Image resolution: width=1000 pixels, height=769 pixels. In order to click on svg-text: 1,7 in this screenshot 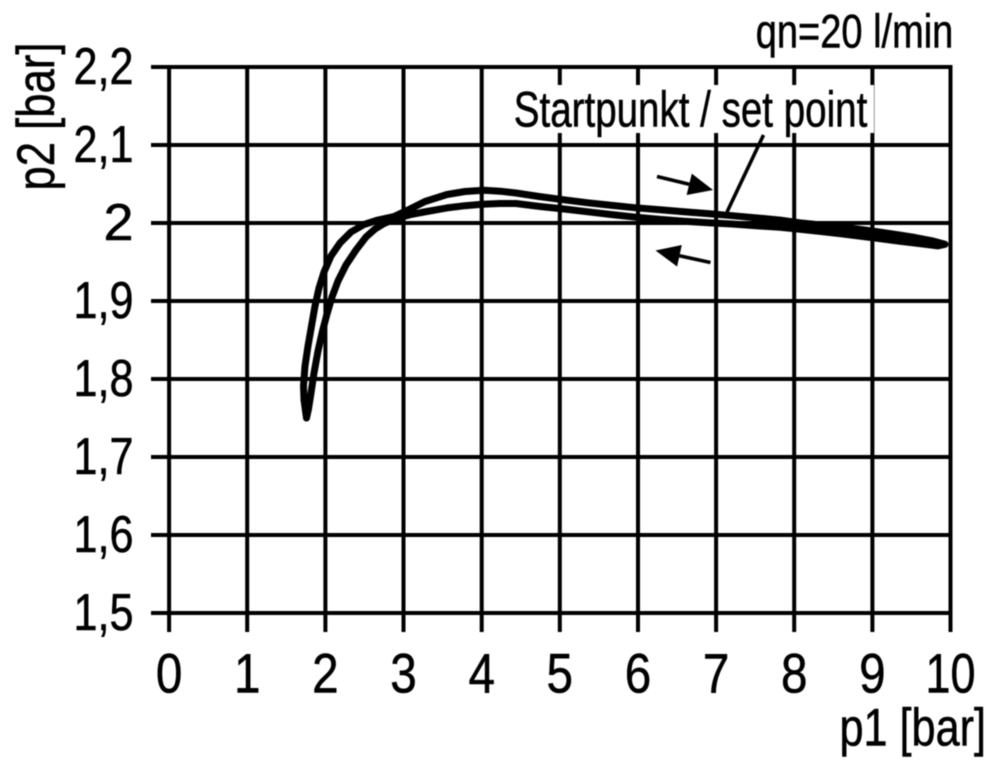, I will do `click(104, 457)`.